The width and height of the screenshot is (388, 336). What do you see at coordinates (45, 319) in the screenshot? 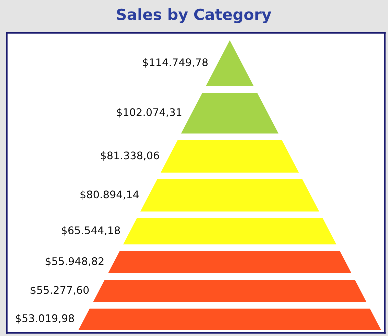
I see `data-label: $53.019,98` at bounding box center [45, 319].